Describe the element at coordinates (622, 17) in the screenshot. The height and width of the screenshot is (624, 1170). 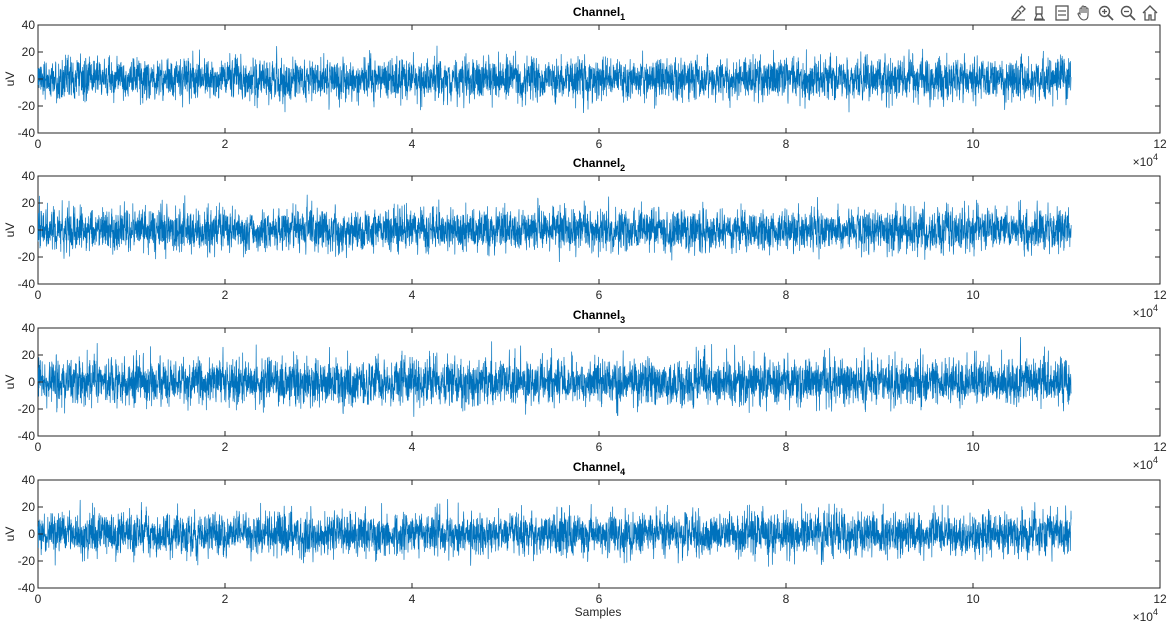
I see `title-subscript: 1` at that location.